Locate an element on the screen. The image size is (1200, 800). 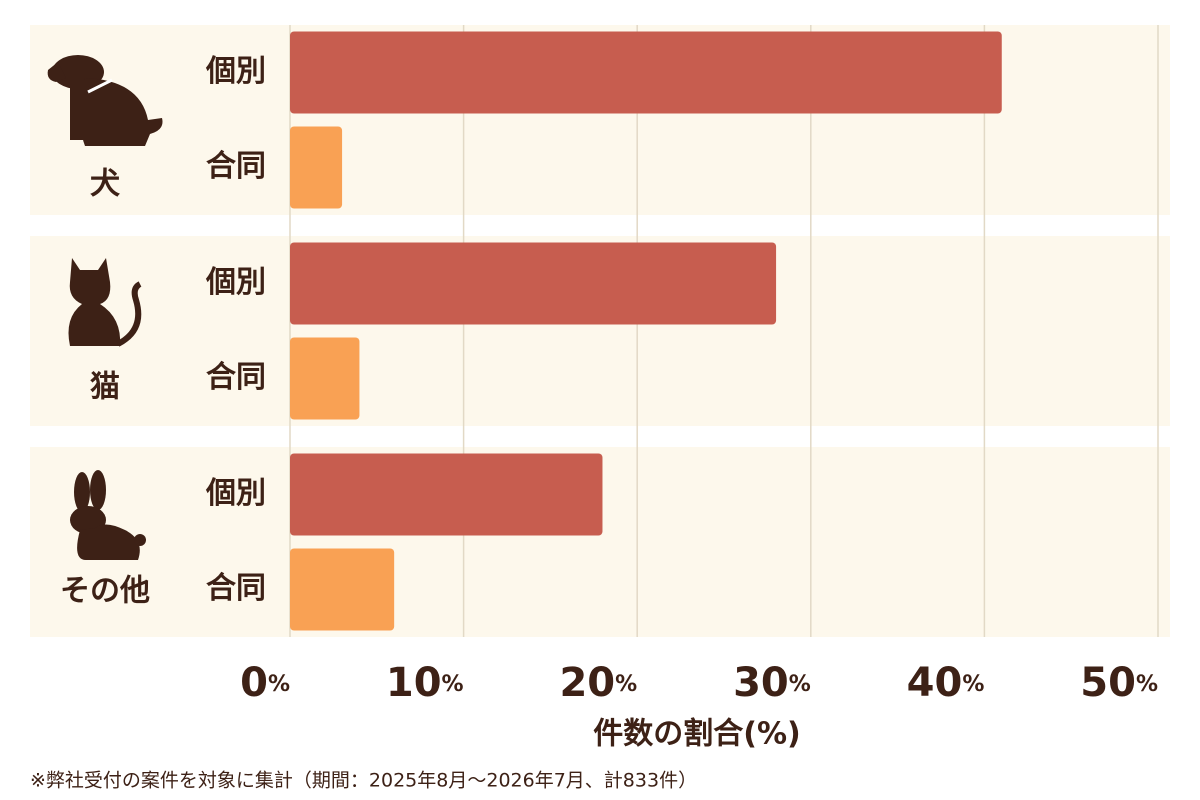
group-label: その他 is located at coordinates (105, 591).